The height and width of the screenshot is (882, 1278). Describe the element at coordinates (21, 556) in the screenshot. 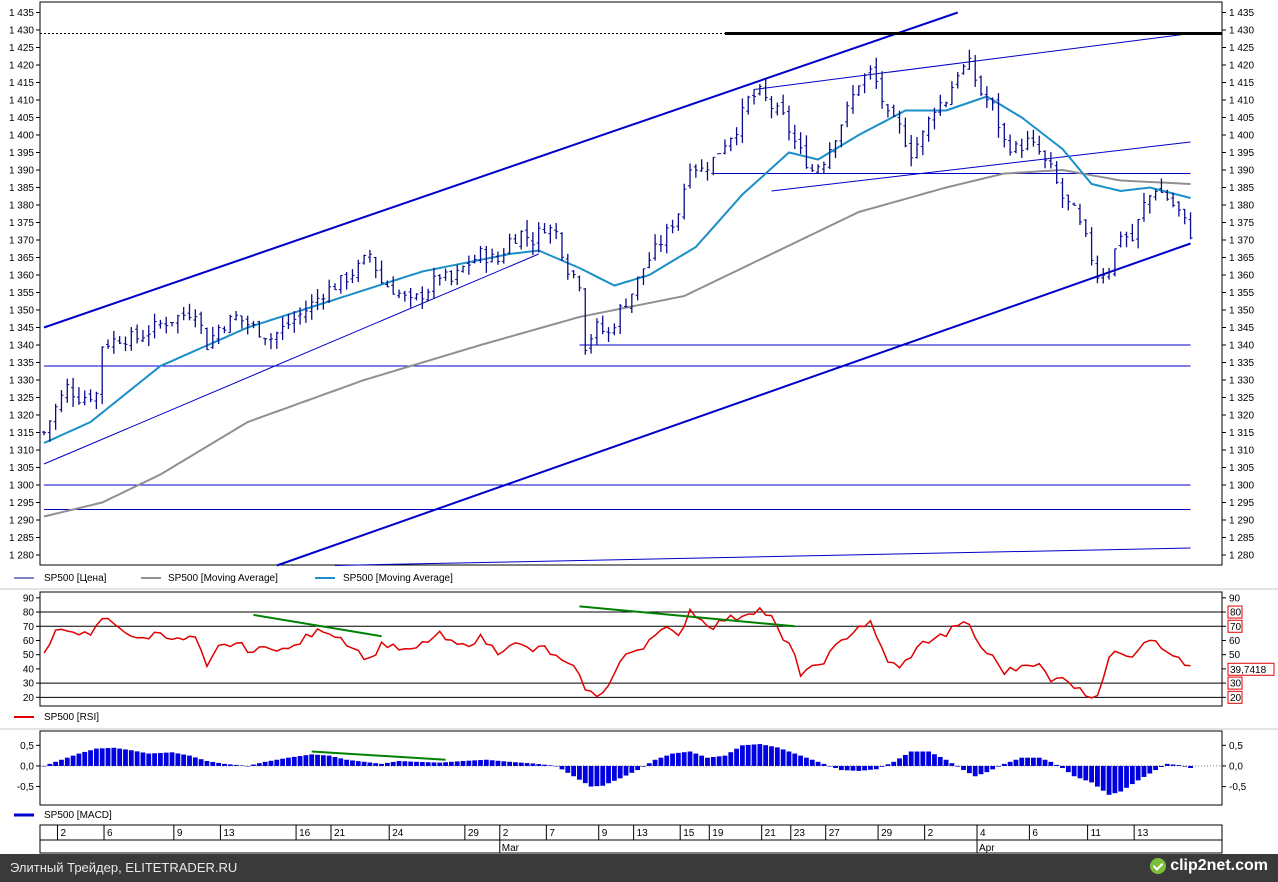

I see `price-tick-label-left: 1 280` at that location.